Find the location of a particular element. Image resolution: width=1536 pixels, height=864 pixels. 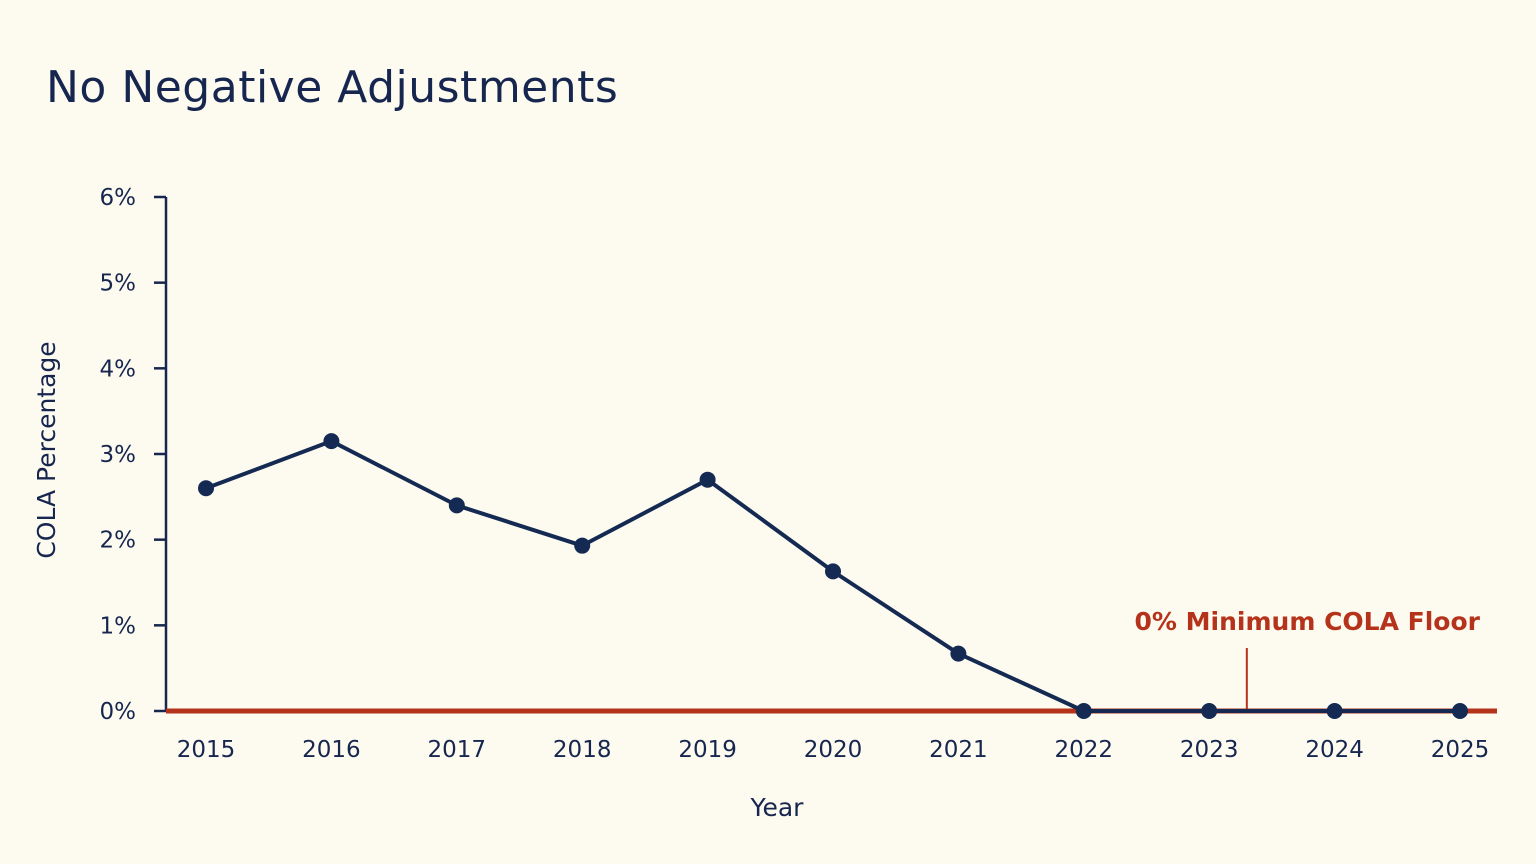

x-tick-label: 2025 is located at coordinates (1460, 750).